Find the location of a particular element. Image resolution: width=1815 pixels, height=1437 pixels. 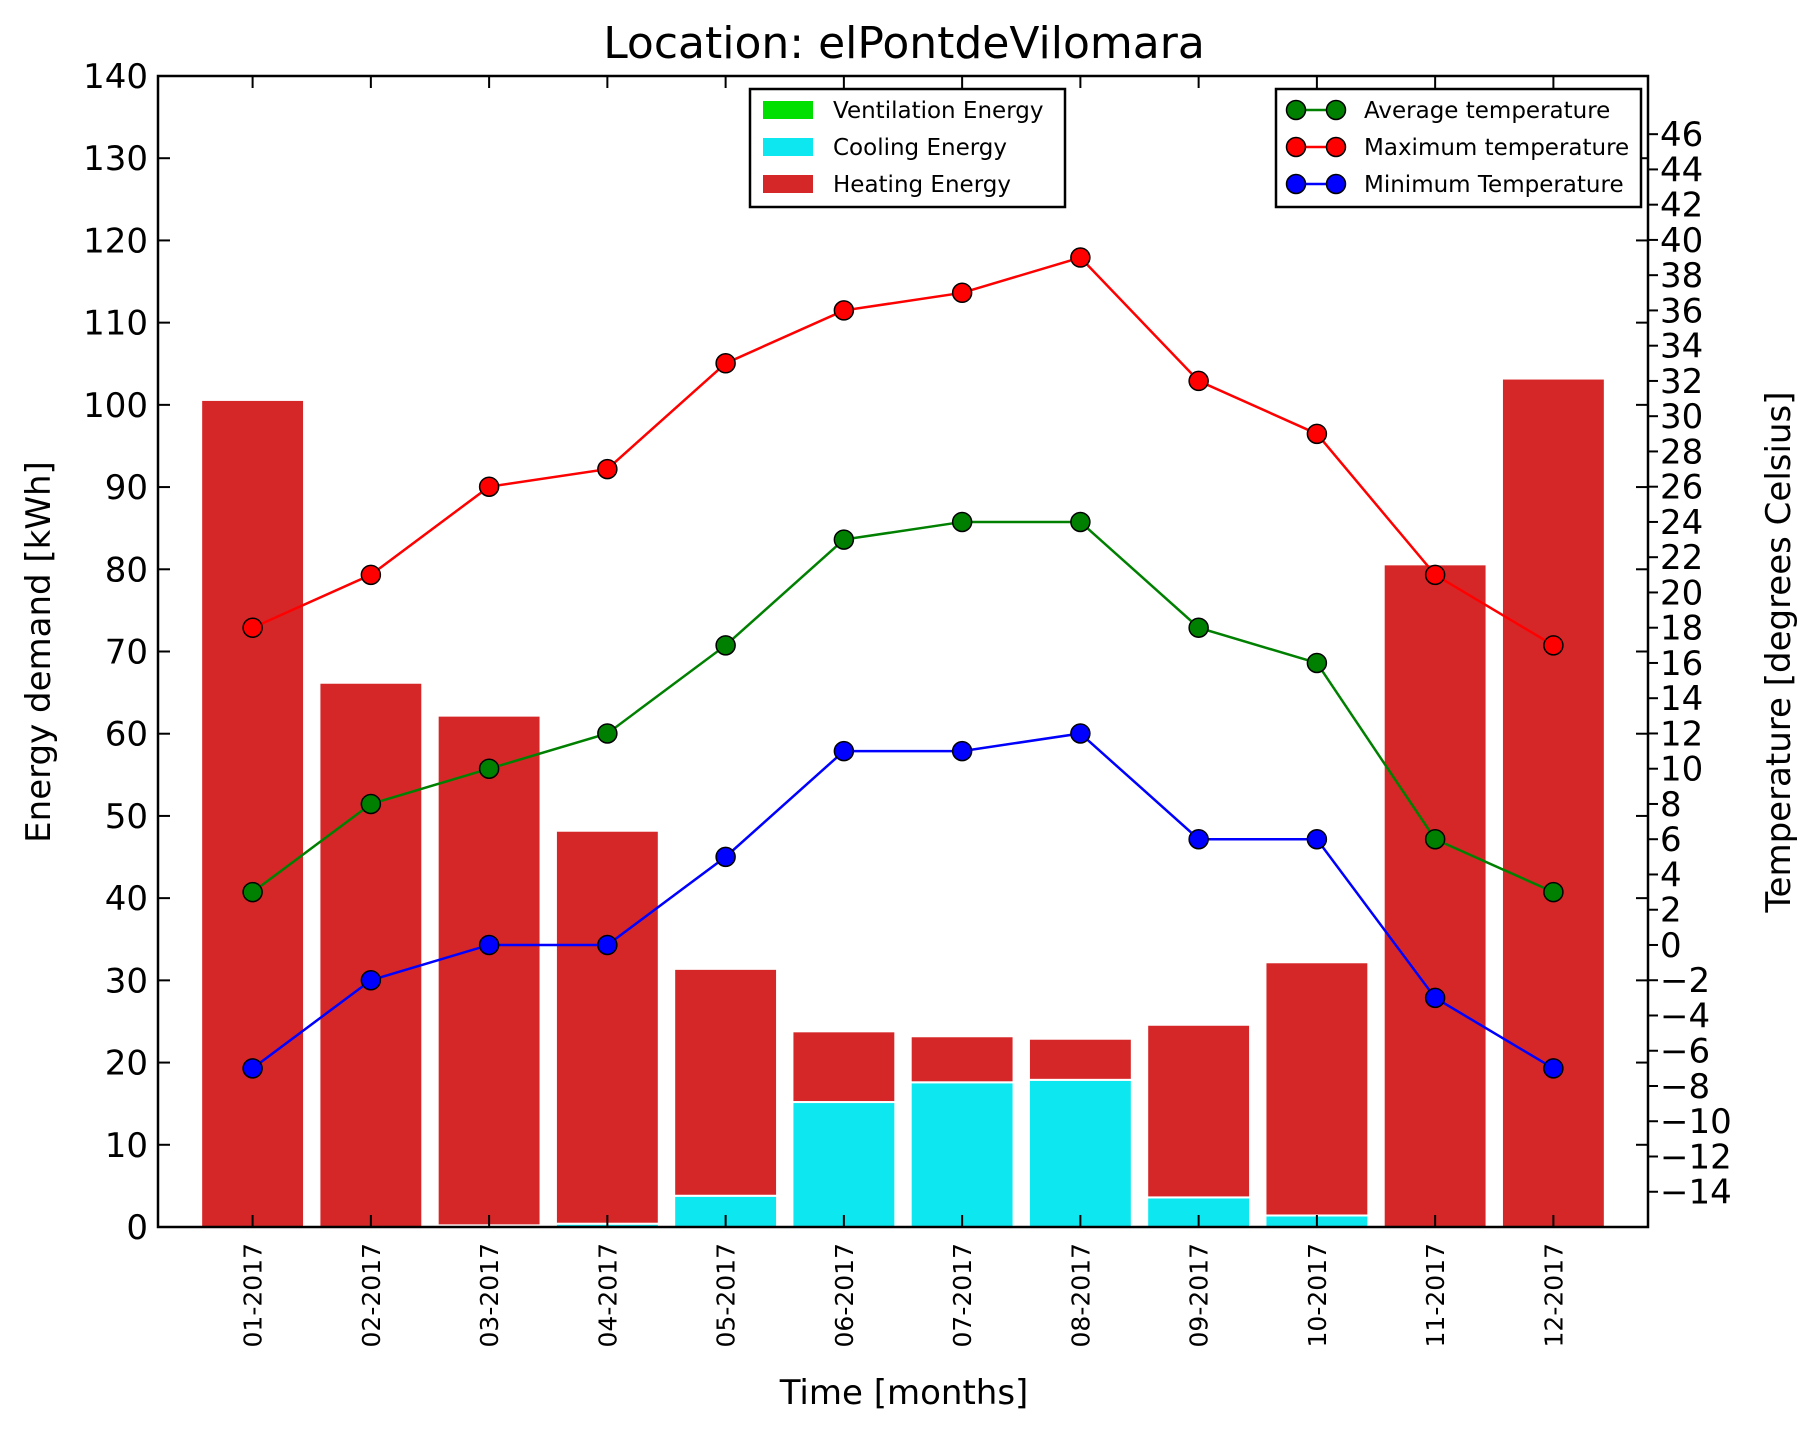

y-tick-label-right: −4 is located at coordinates (1685, 1016).